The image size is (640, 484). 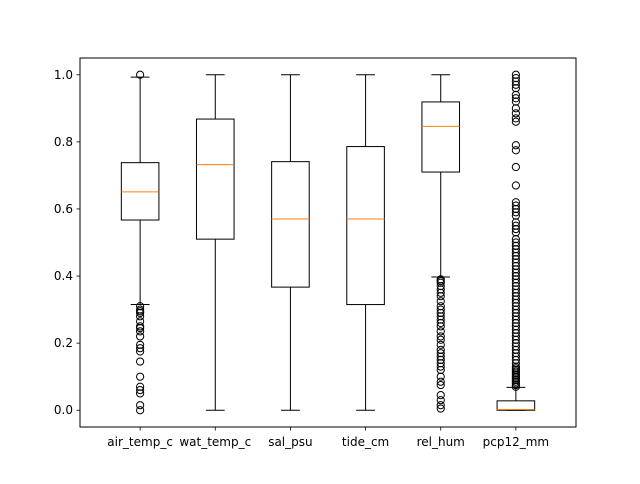 I want to click on box-rel_hum, so click(x=441, y=243).